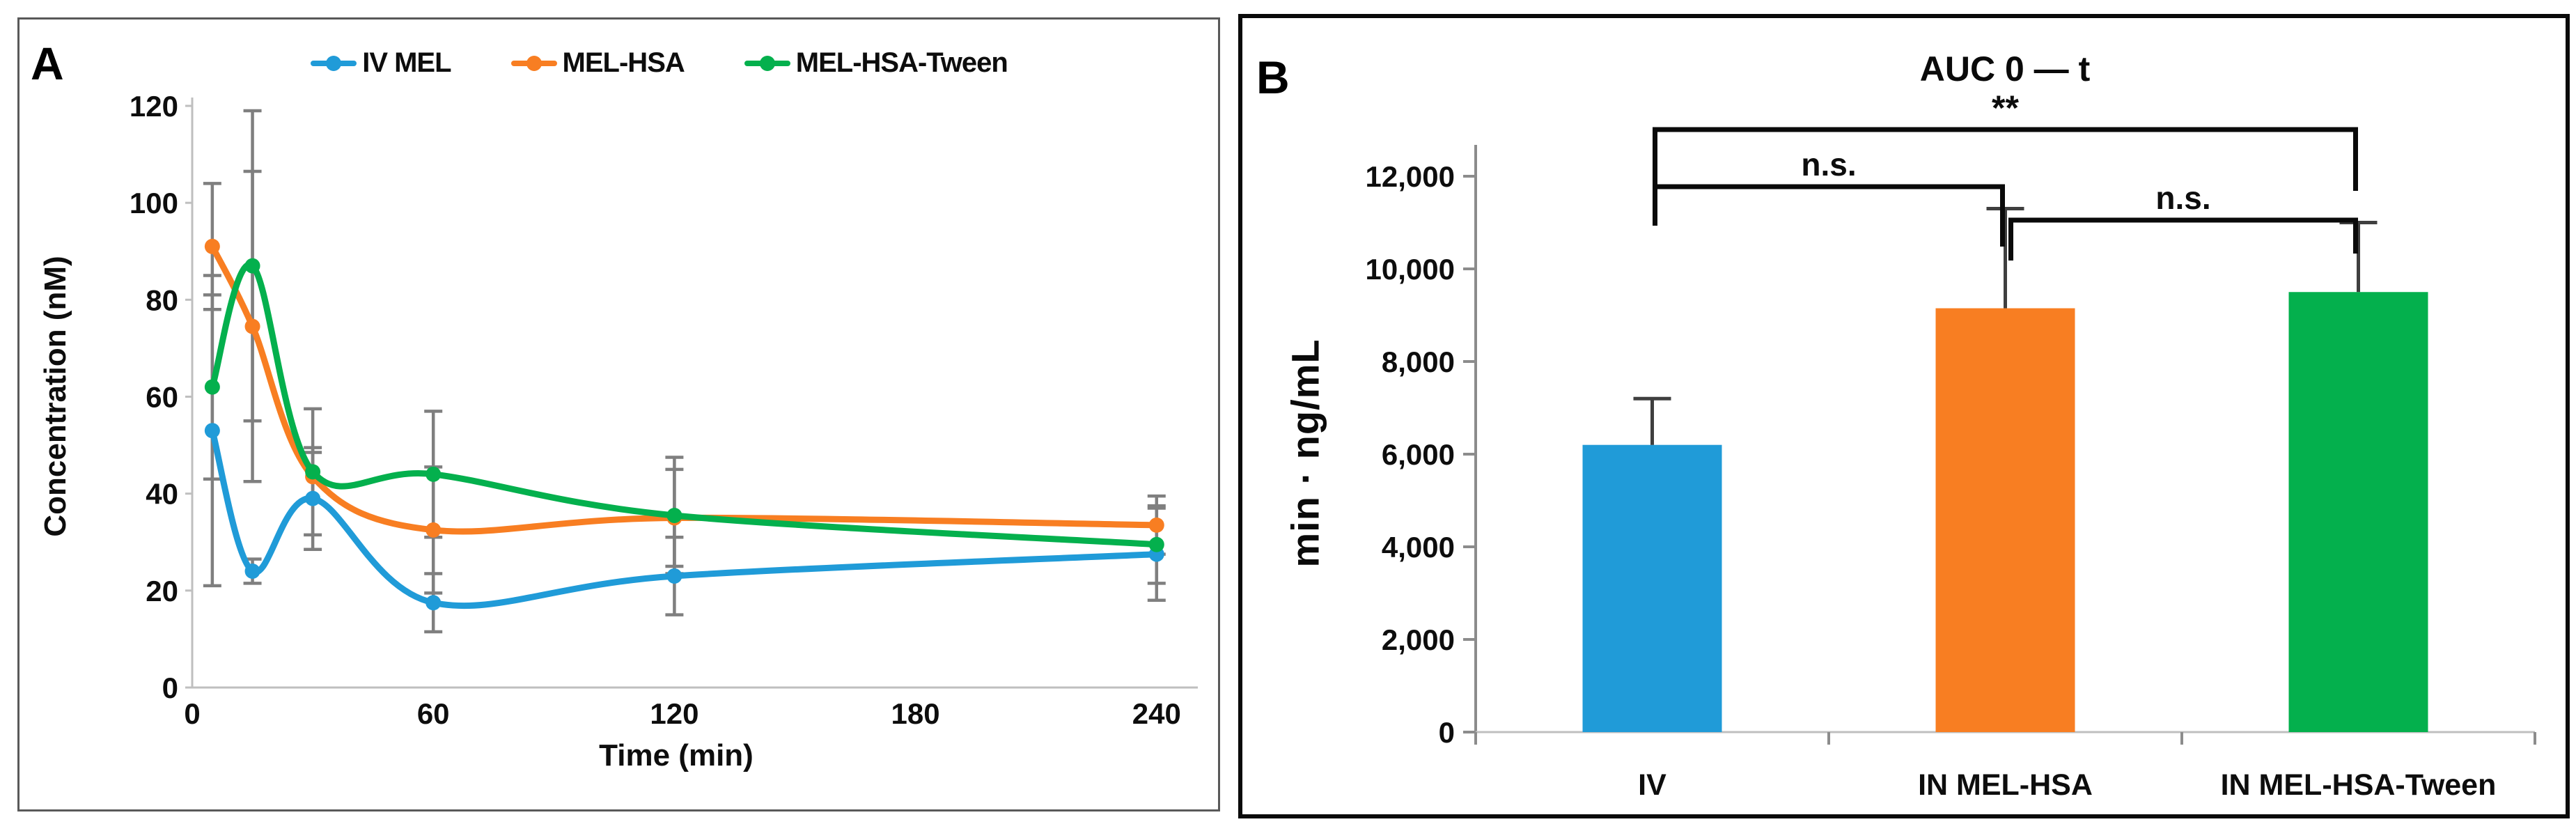  Describe the element at coordinates (676, 755) in the screenshot. I see `x-axis-title-time: Time (min)` at that location.